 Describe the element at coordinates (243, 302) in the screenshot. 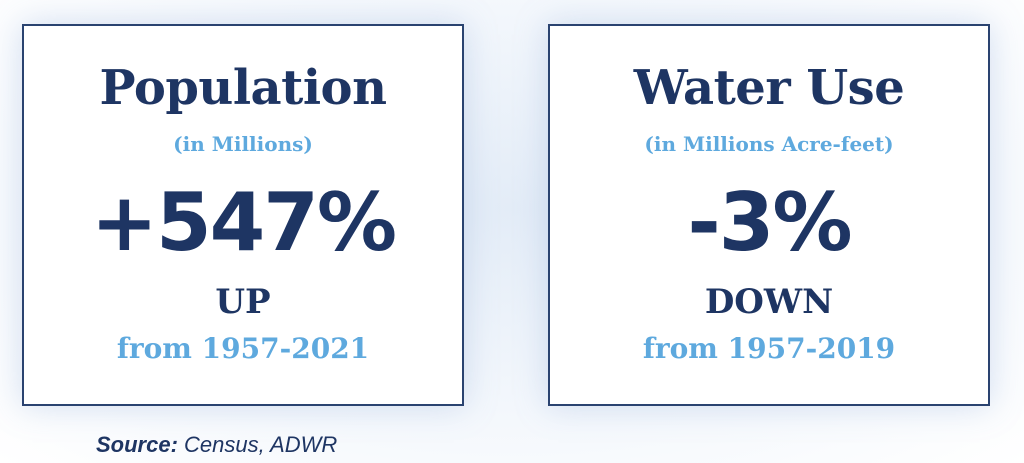

I see `card-direction: UP` at that location.